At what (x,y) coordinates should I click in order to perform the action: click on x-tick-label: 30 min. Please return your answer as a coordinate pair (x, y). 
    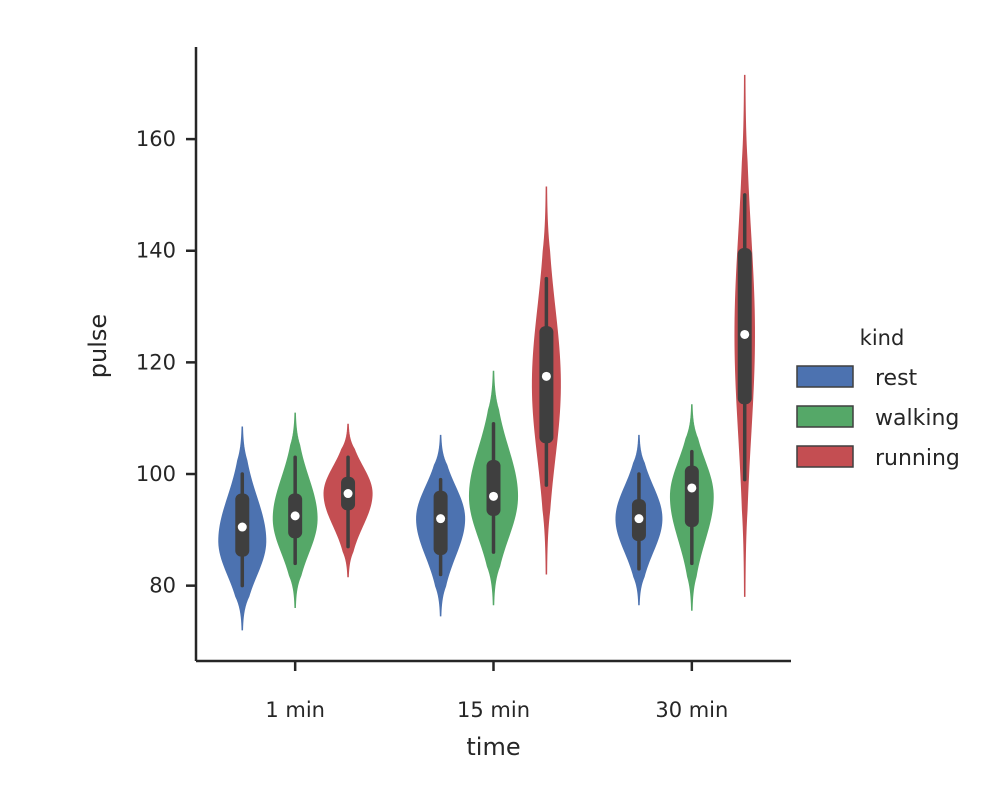
    Looking at the image, I should click on (691, 710).